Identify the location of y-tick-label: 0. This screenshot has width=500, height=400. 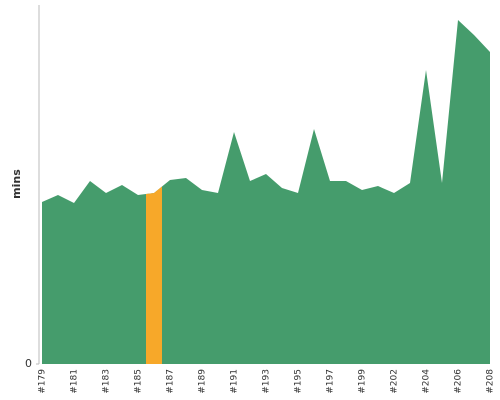
(28, 363).